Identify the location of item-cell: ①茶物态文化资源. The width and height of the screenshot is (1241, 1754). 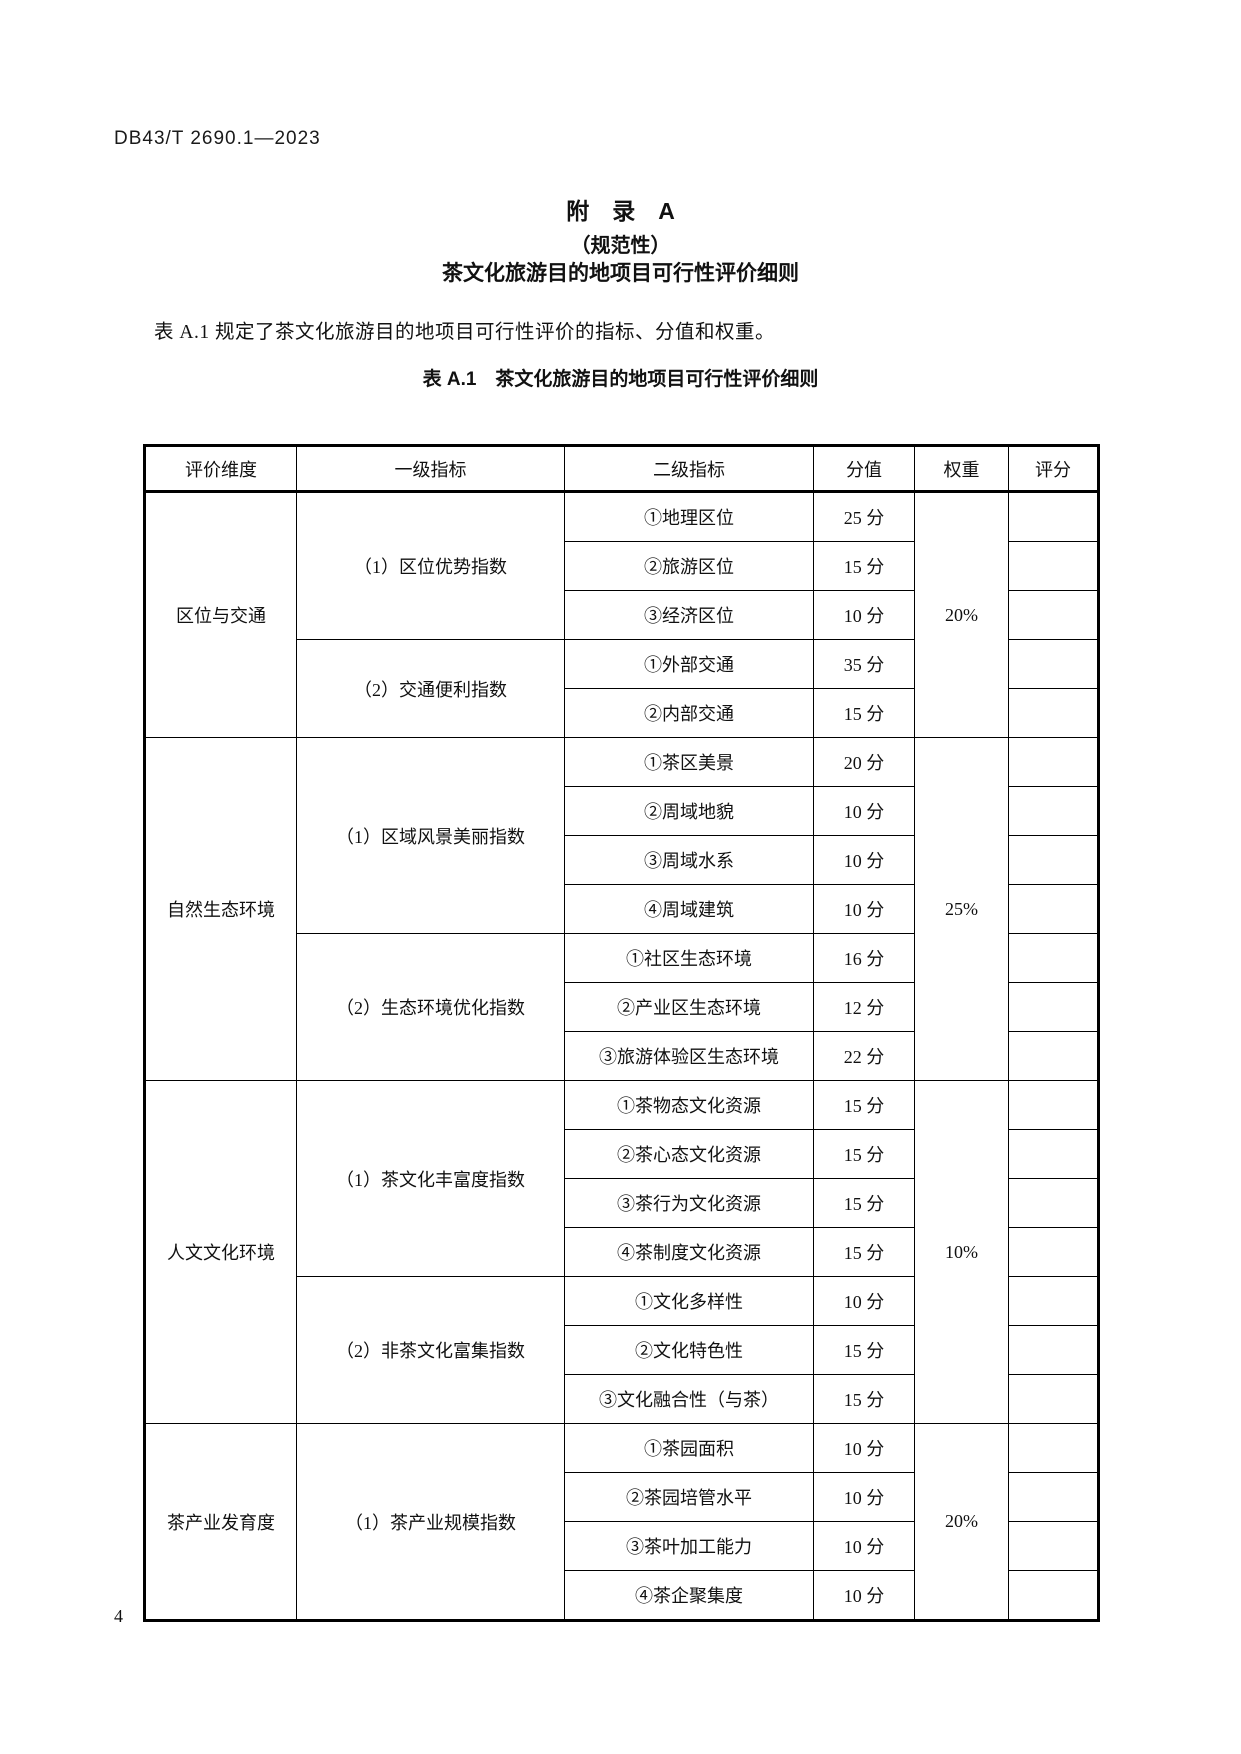
(689, 1105).